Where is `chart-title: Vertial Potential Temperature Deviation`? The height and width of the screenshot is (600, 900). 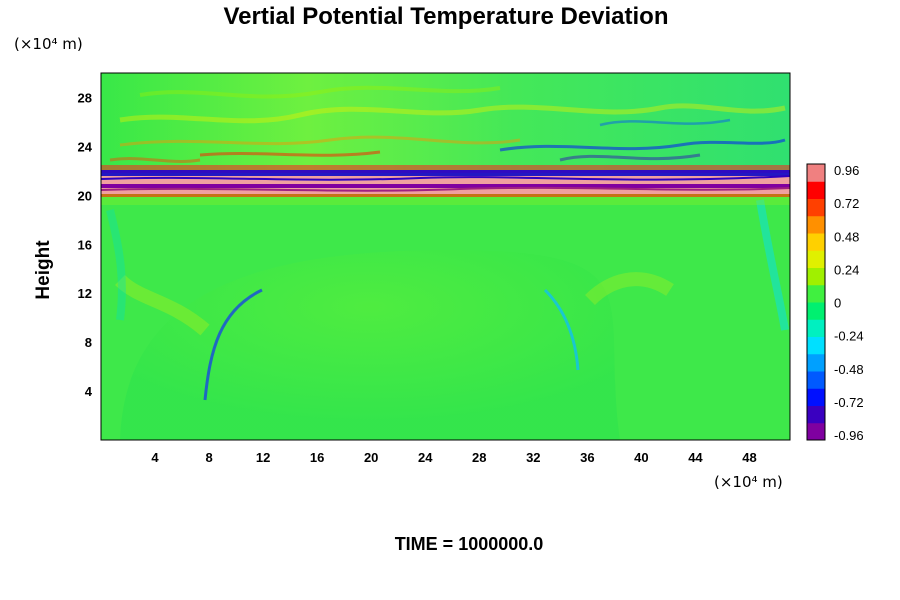
chart-title: Vertial Potential Temperature Deviation is located at coordinates (445, 16).